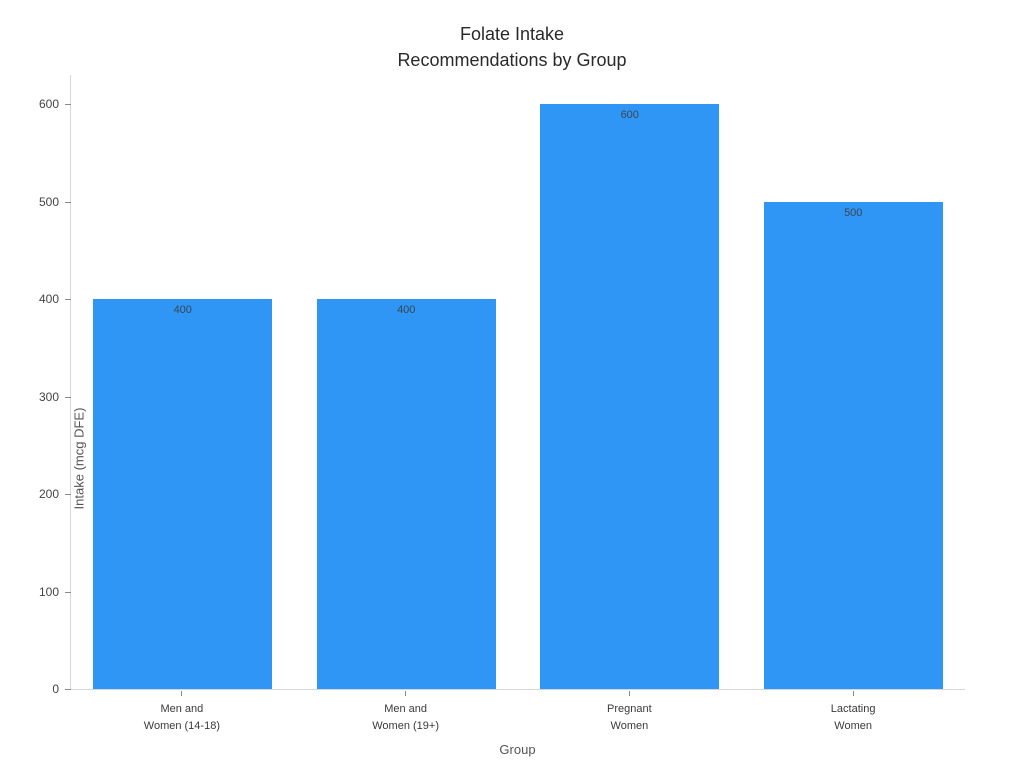 Image resolution: width=1024 pixels, height=768 pixels. I want to click on y-tick-label: 500, so click(48, 201).